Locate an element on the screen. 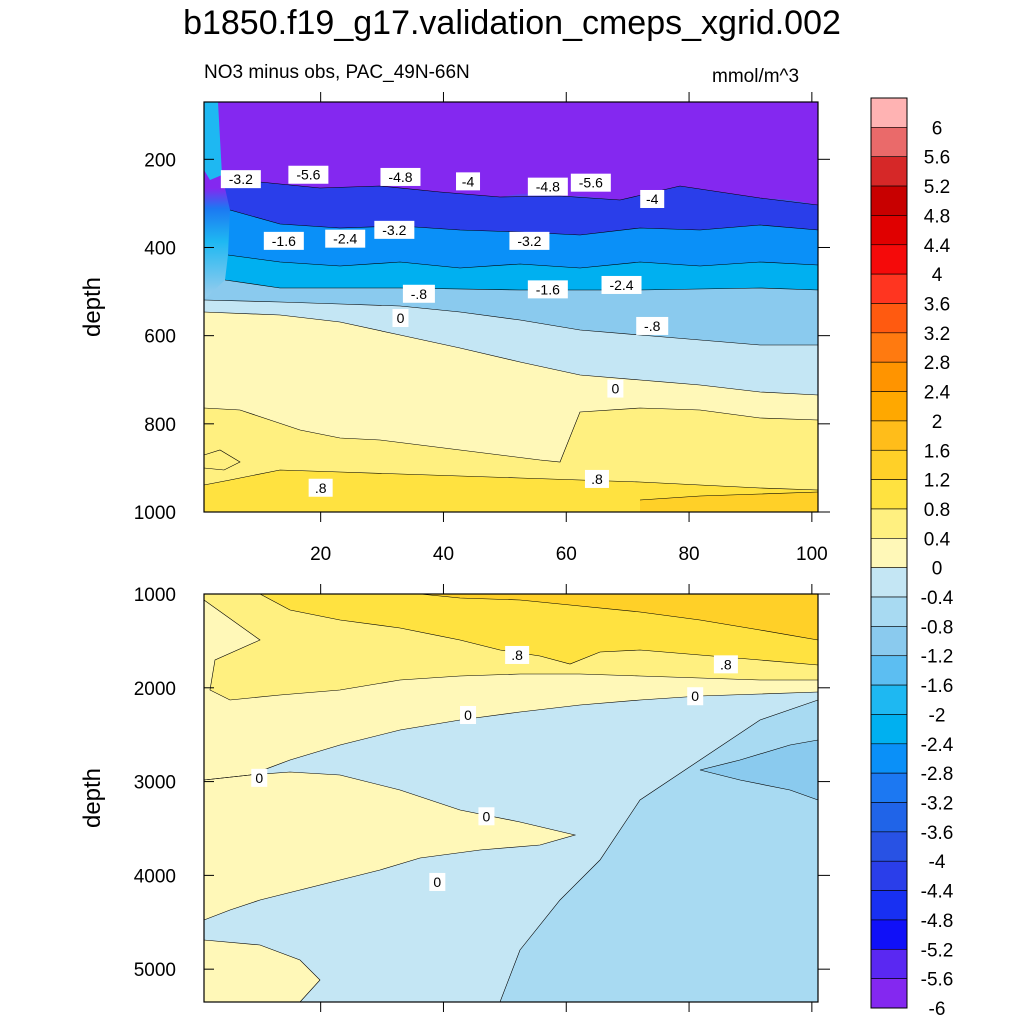 Image resolution: width=1024 pixels, height=1024 pixels. colorbar-label: 4 is located at coordinates (937, 275).